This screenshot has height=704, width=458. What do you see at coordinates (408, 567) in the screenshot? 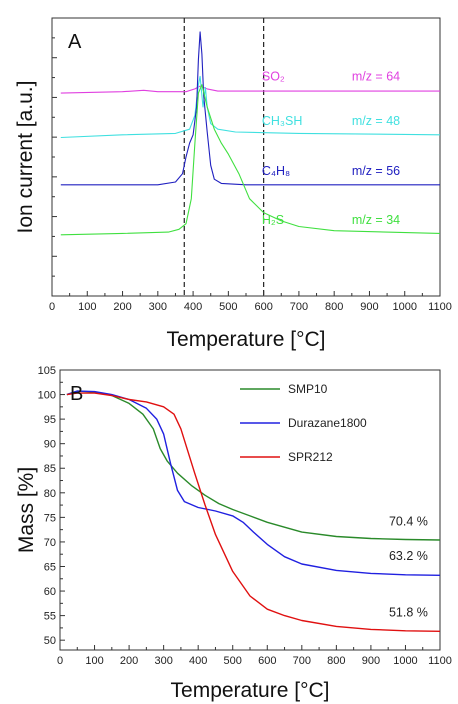
I see `panel-b-end-labels: 70.4 % 63.2 % 51.8 %` at bounding box center [408, 567].